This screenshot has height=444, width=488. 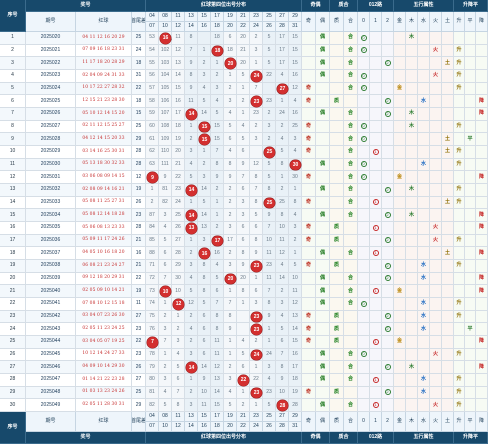 I want to click on footer-dist-bot: 10, so click(x=165, y=427).